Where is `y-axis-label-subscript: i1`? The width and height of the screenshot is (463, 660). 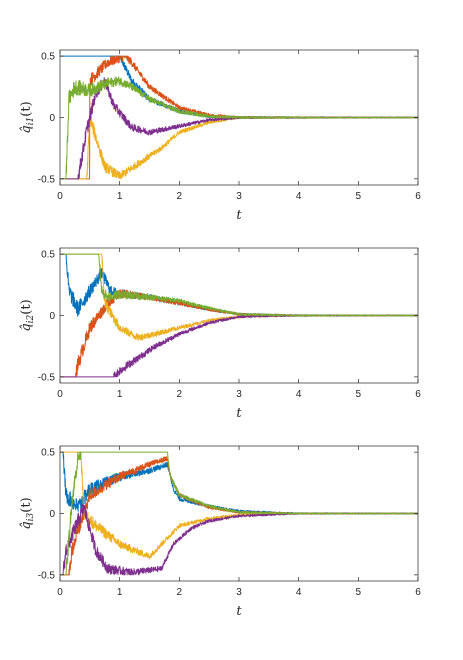 y-axis-label-subscript: i1 is located at coordinates (31, 121).